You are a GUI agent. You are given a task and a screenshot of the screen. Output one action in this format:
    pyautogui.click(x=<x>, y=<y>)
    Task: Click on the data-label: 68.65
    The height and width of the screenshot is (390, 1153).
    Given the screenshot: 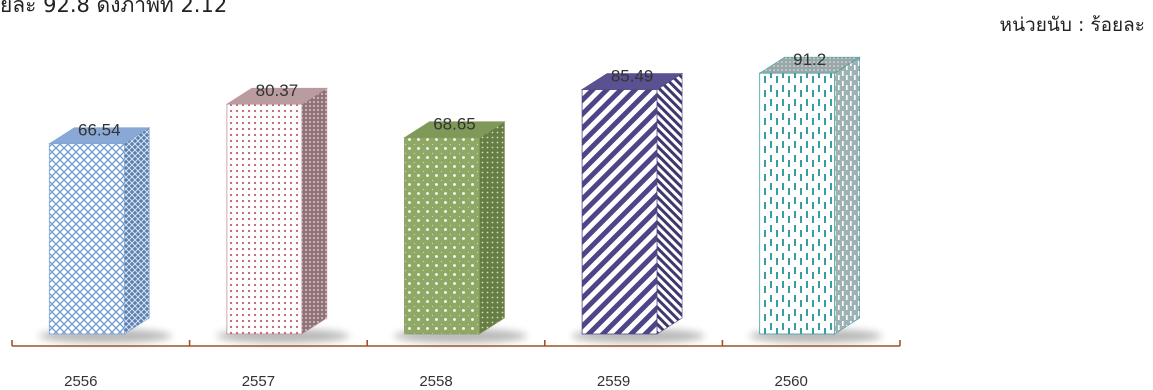 What is the action you would take?
    pyautogui.click(x=454, y=124)
    